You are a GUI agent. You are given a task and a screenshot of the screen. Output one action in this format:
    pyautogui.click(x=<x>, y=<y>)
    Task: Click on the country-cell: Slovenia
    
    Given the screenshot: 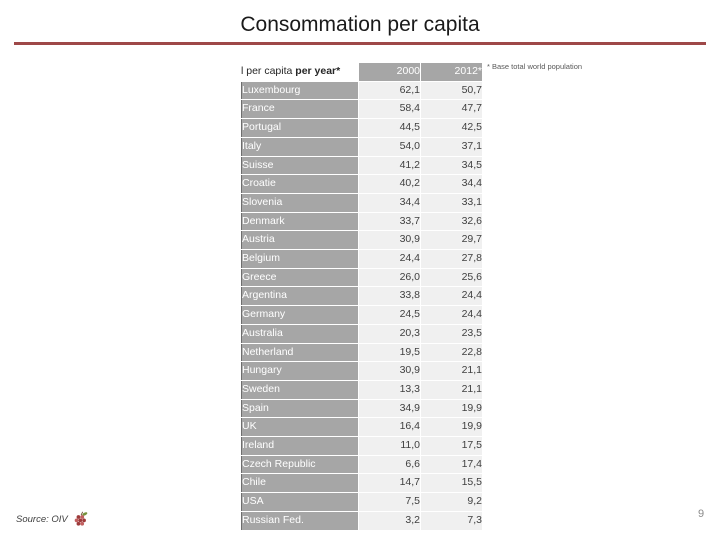 What is the action you would take?
    pyautogui.click(x=299, y=202)
    